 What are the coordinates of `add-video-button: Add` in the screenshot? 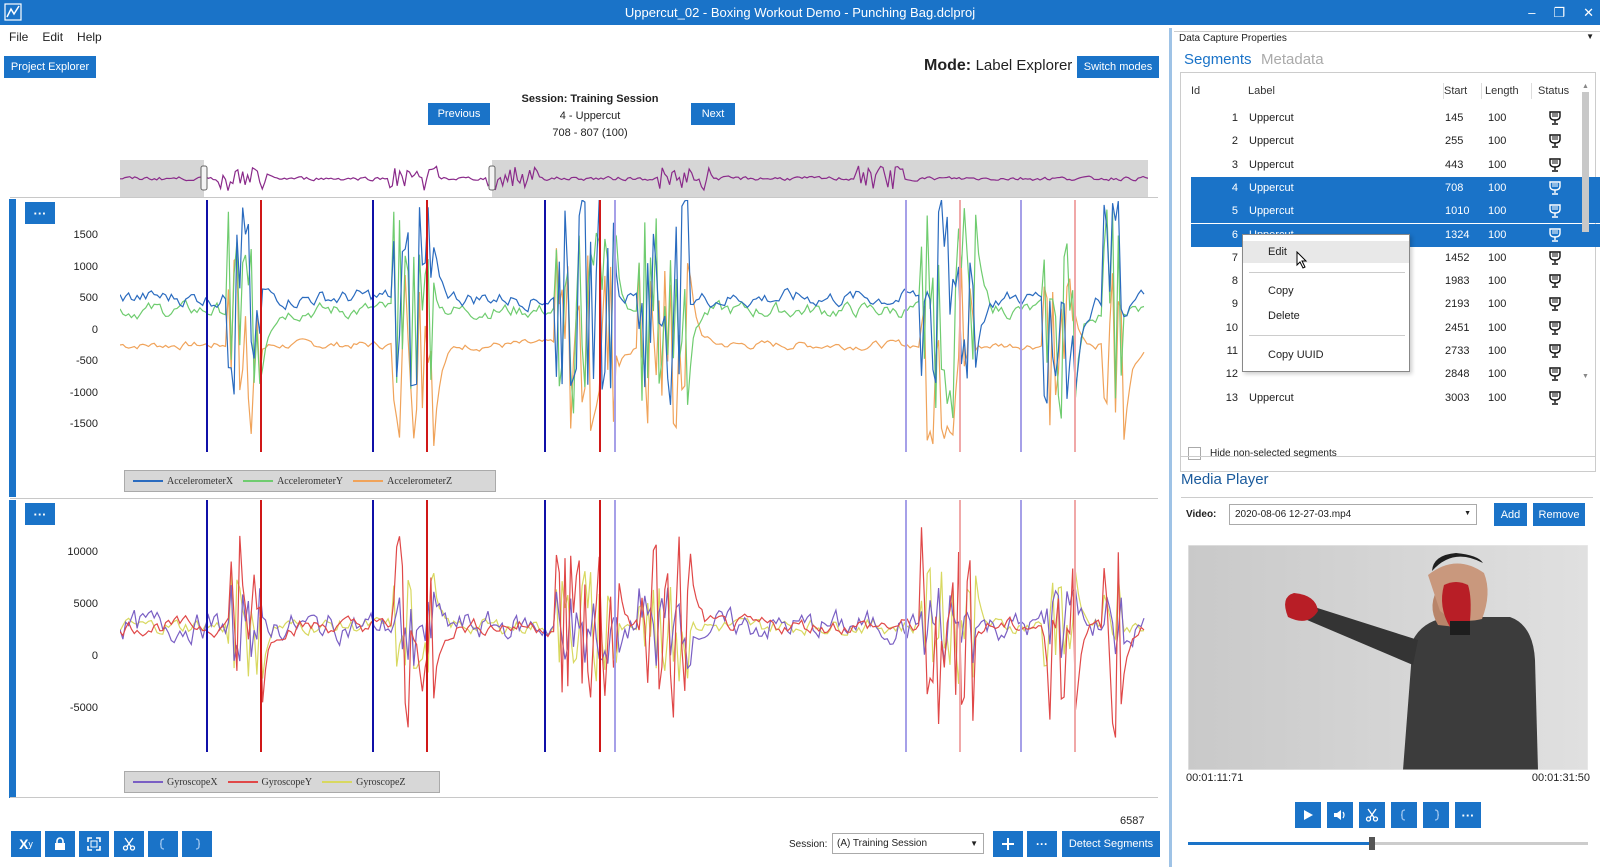 It's located at (1510, 514).